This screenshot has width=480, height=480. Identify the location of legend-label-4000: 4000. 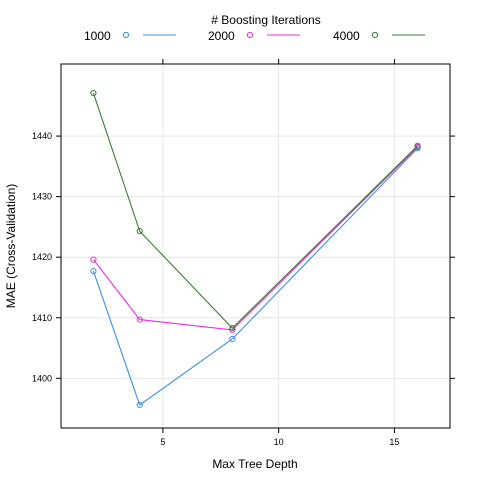
(346, 36).